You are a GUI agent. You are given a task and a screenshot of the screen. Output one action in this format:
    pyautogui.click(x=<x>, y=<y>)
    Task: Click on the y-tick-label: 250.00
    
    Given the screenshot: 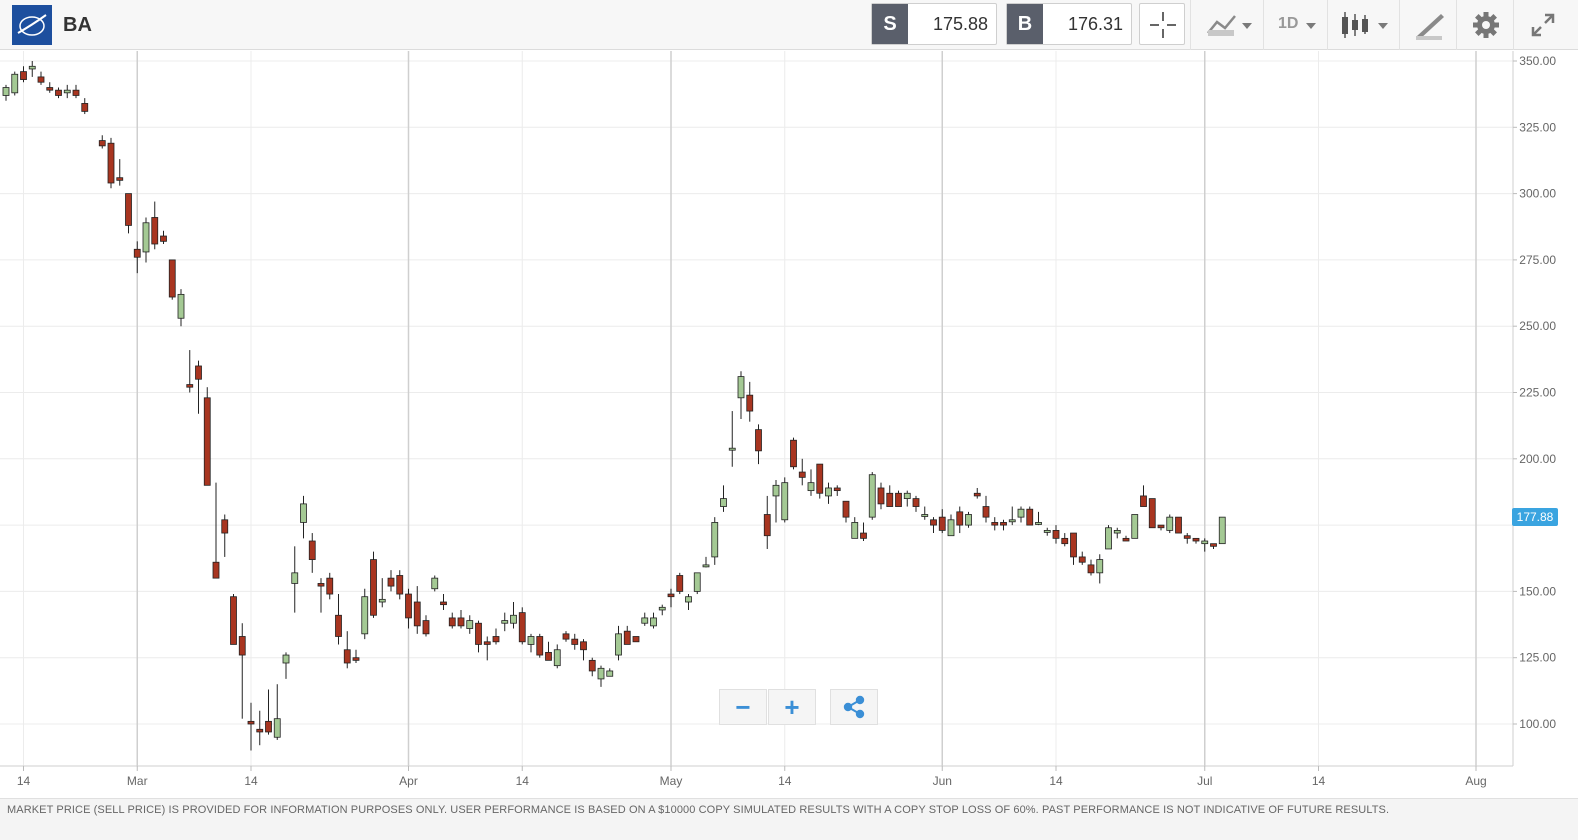 What is the action you would take?
    pyautogui.click(x=1537, y=326)
    